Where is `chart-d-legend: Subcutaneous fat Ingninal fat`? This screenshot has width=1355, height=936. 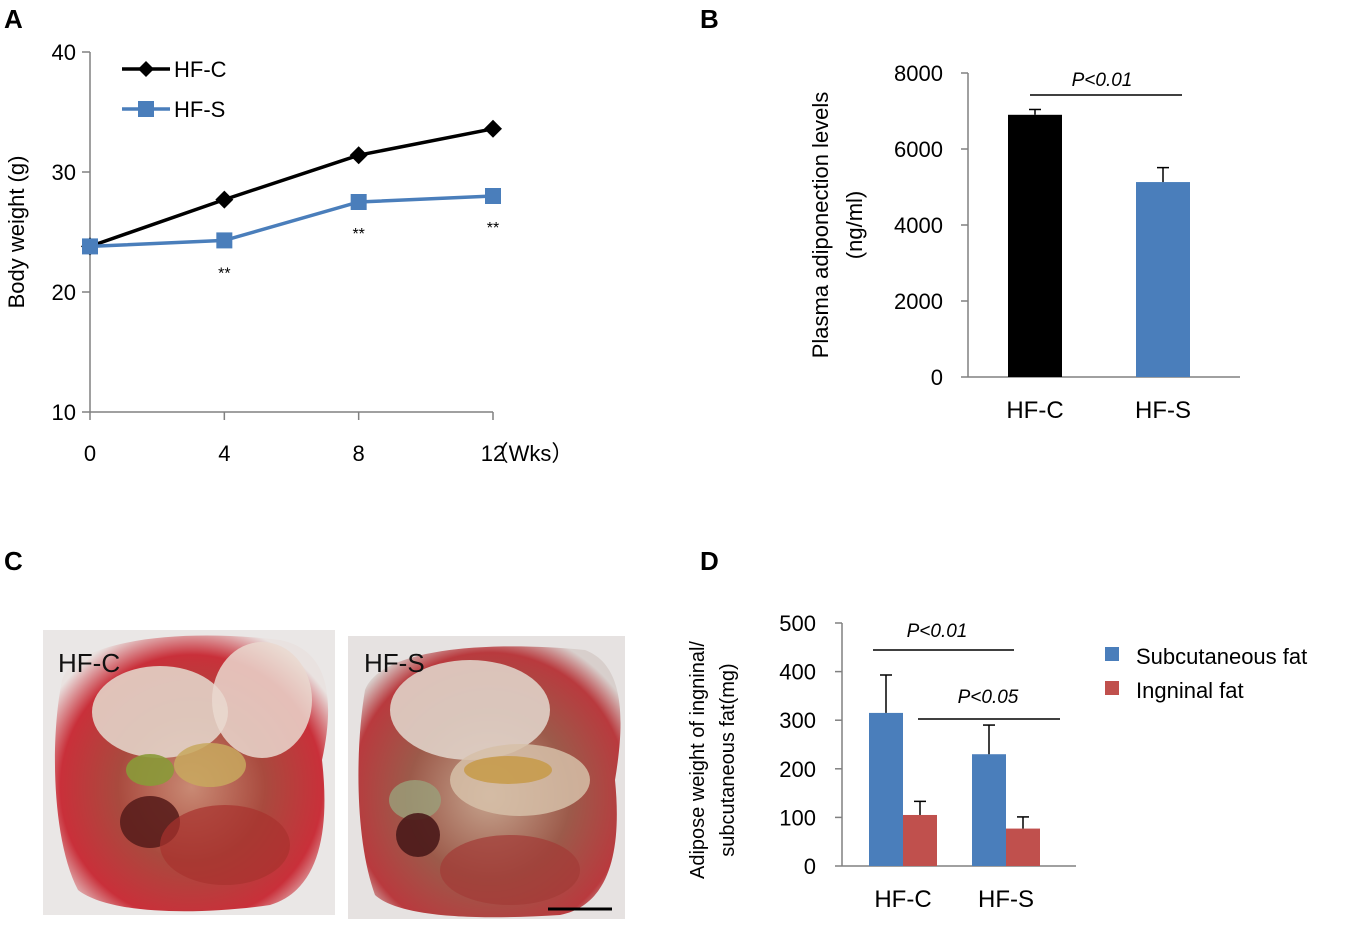
chart-d-legend: Subcutaneous fat Ingninal fat is located at coordinates (1206, 673).